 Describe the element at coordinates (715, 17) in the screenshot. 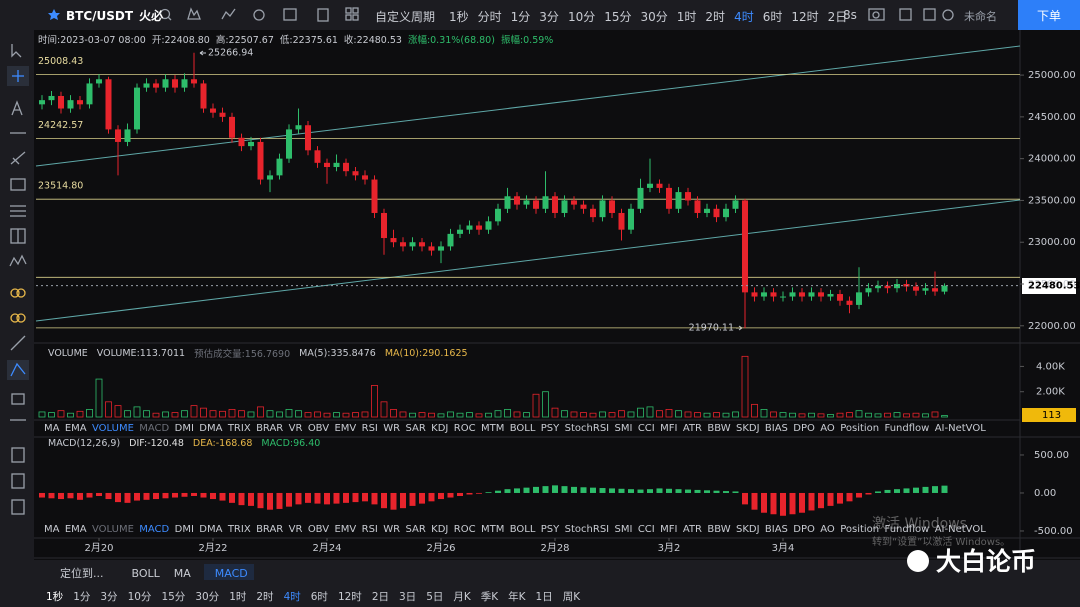

I see `interval-tab: 2时` at that location.